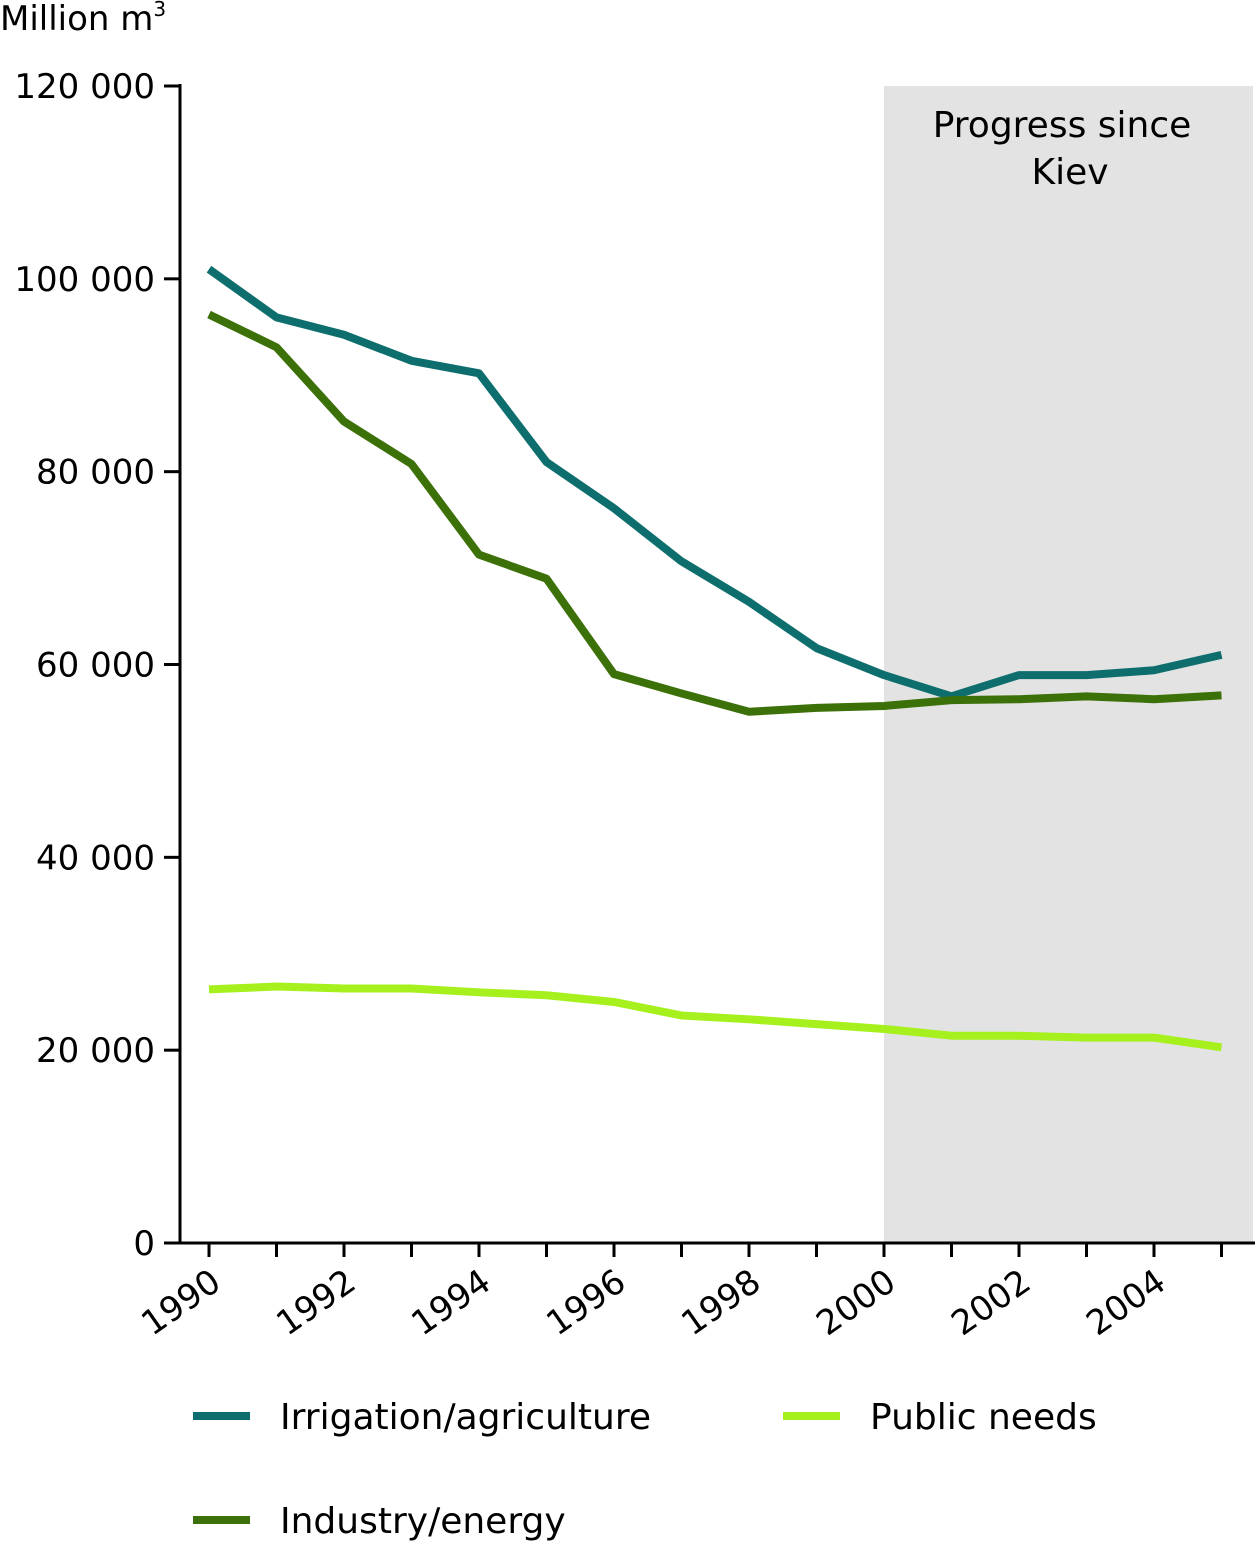  Describe the element at coordinates (423, 1521) in the screenshot. I see `legend-label: Industry/energy` at that location.